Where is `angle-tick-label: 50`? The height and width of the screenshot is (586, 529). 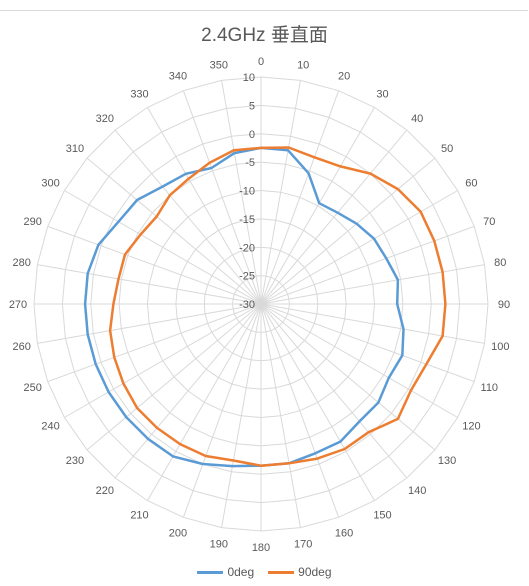 angle-tick-label: 50 is located at coordinates (447, 149).